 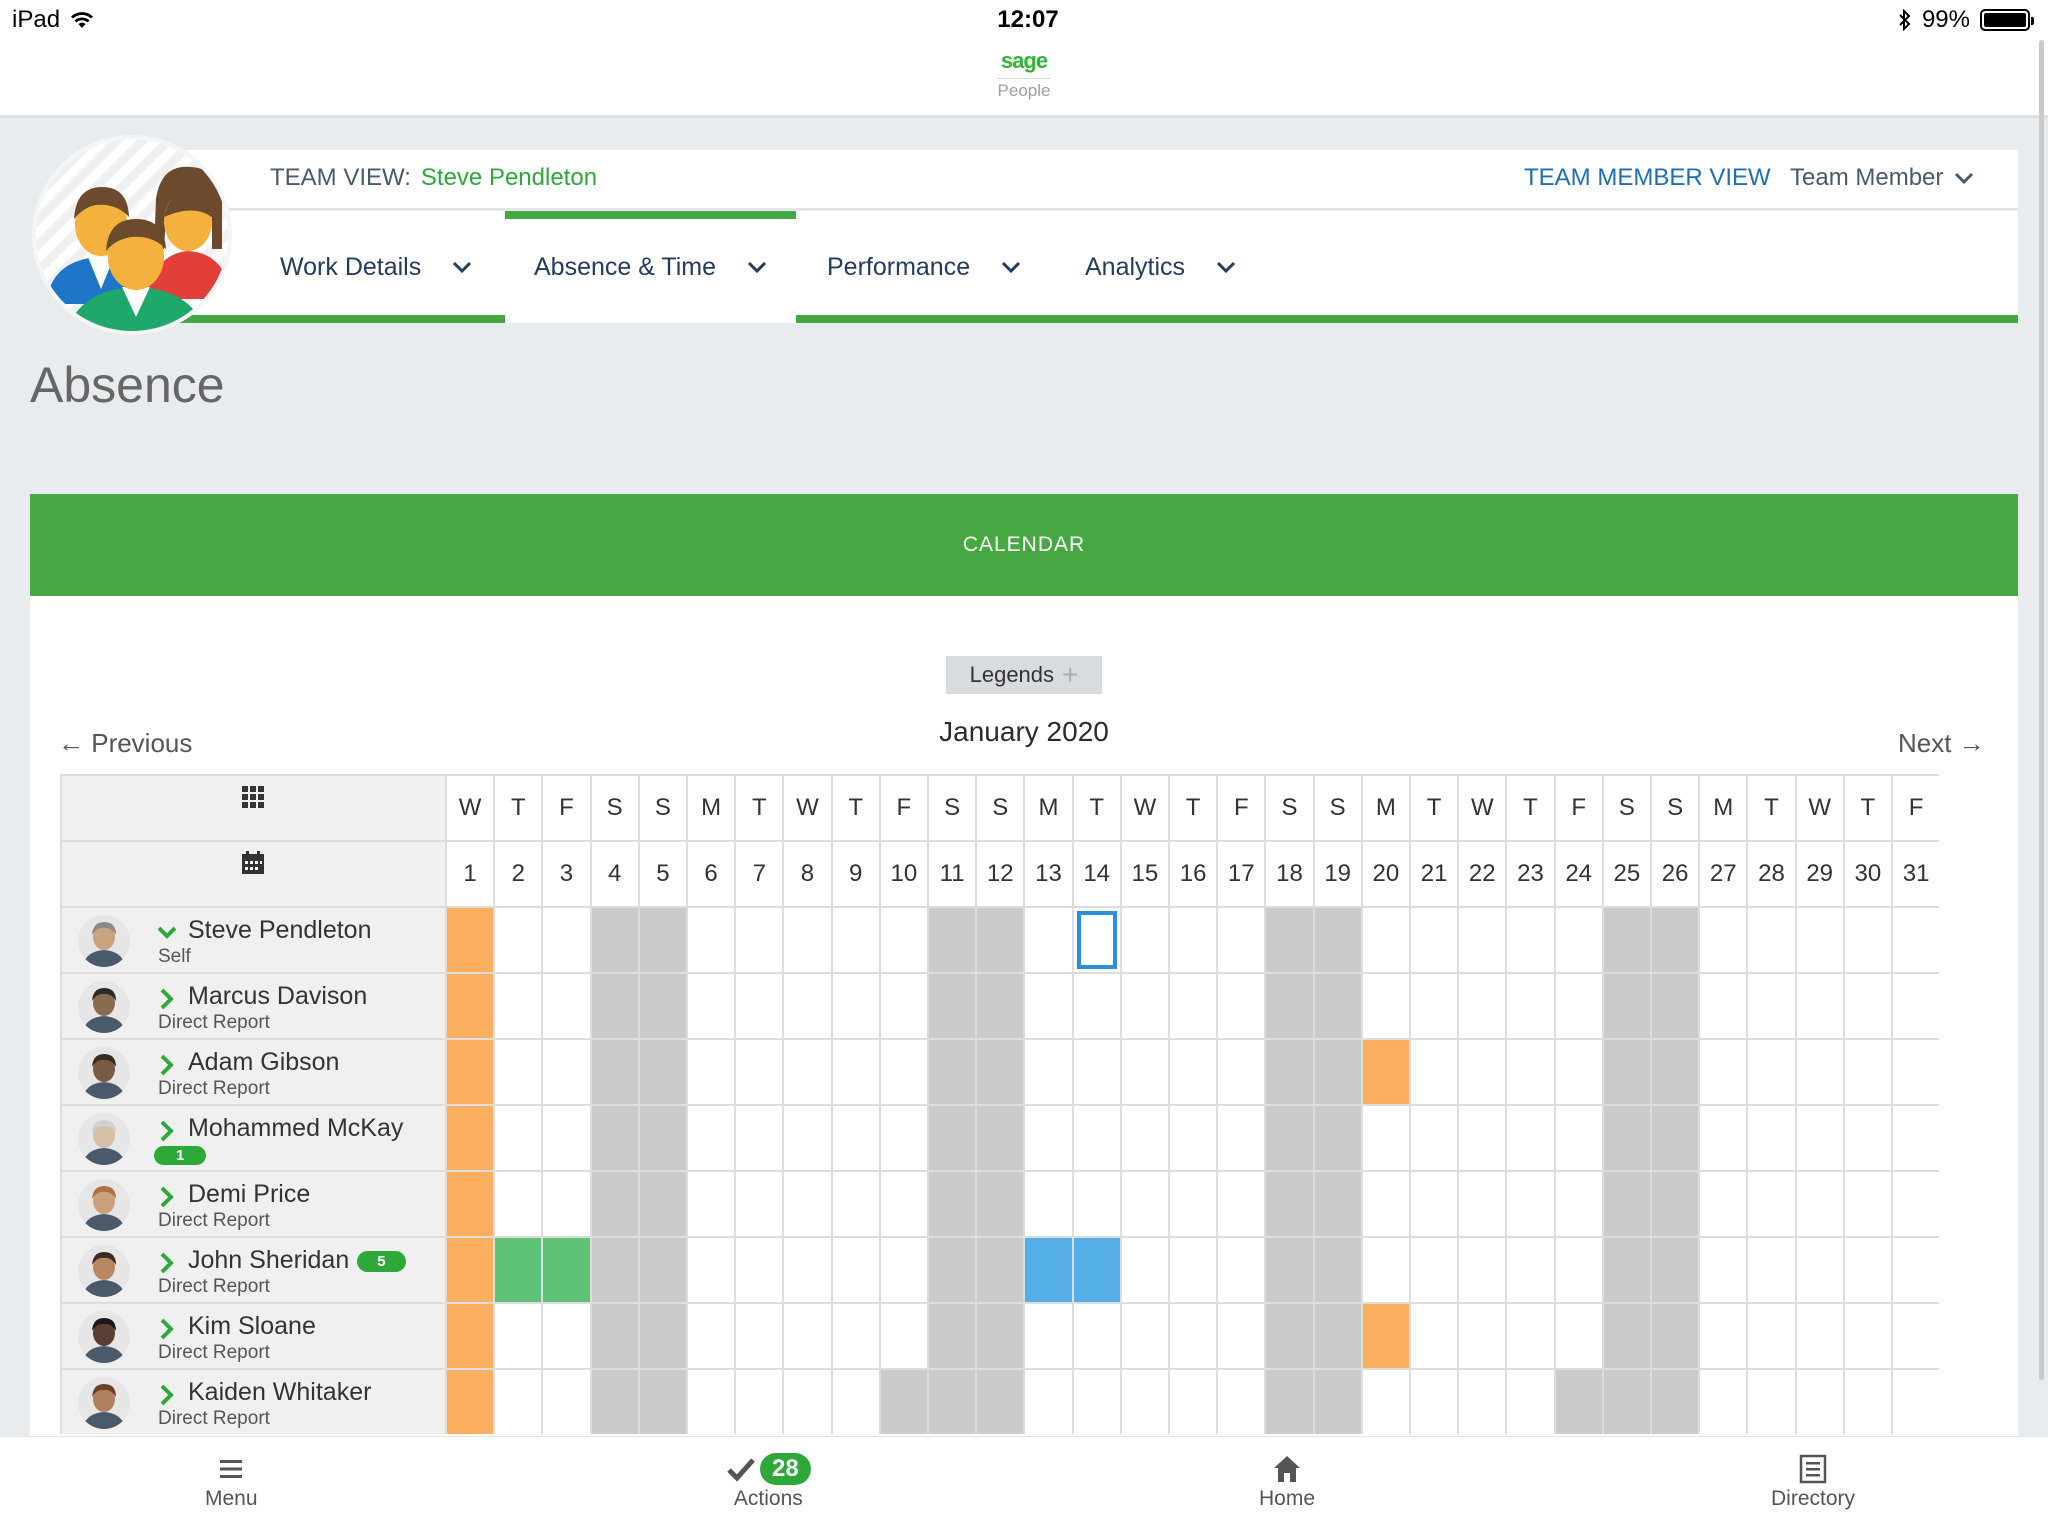 I want to click on legends-button: Legends +, so click(x=1024, y=675).